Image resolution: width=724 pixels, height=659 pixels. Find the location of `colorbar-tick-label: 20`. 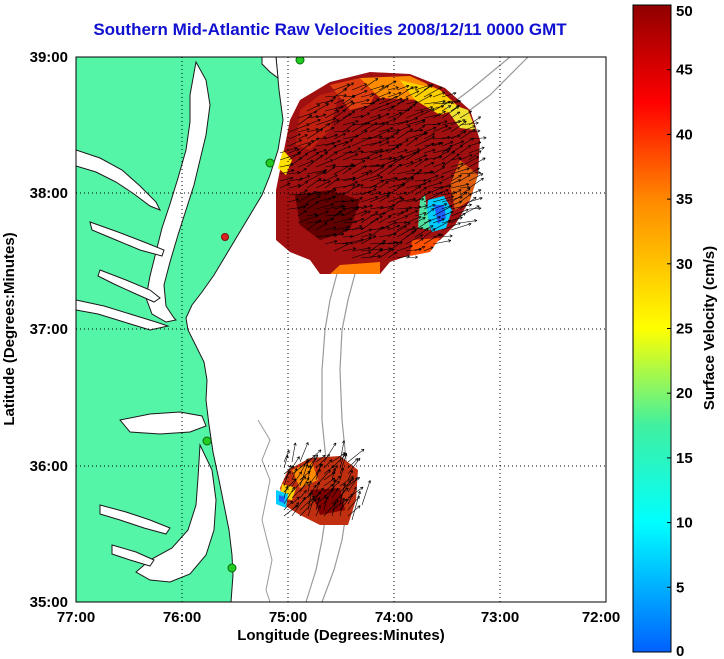

colorbar-tick-label: 20 is located at coordinates (684, 393).